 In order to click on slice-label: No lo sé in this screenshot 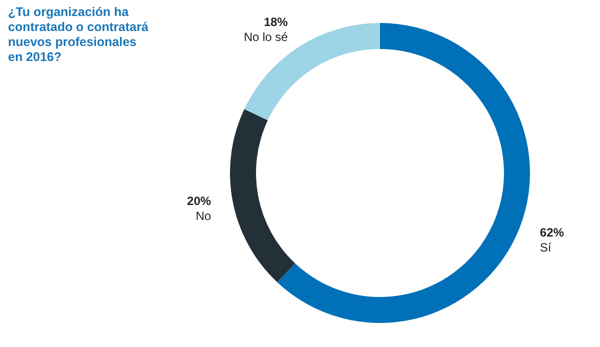, I will do `click(266, 37)`.